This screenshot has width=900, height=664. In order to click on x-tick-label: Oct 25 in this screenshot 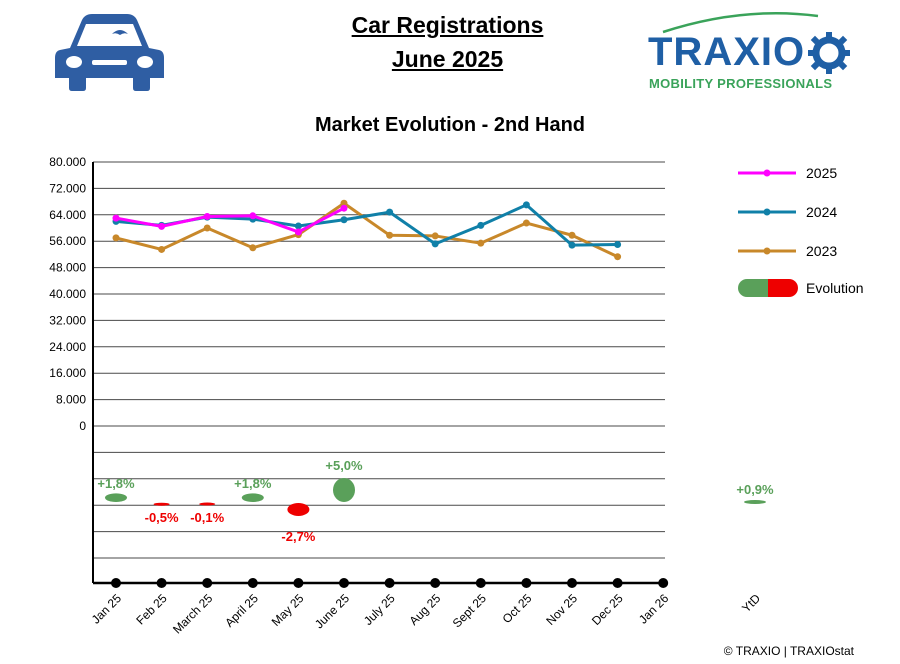, I will do `click(517, 608)`.